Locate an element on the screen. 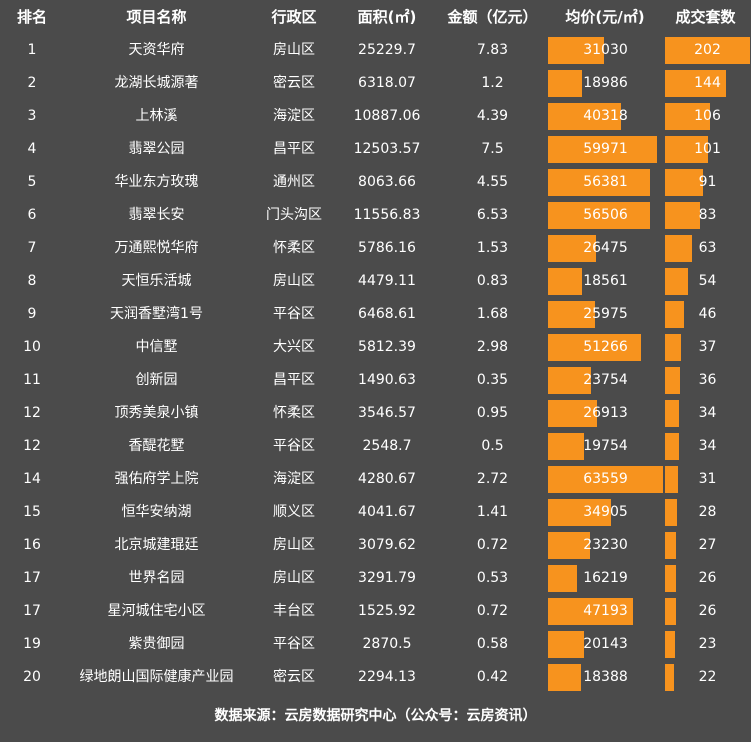 The width and height of the screenshot is (751, 742). area-cell: 11556.83 is located at coordinates (387, 215).